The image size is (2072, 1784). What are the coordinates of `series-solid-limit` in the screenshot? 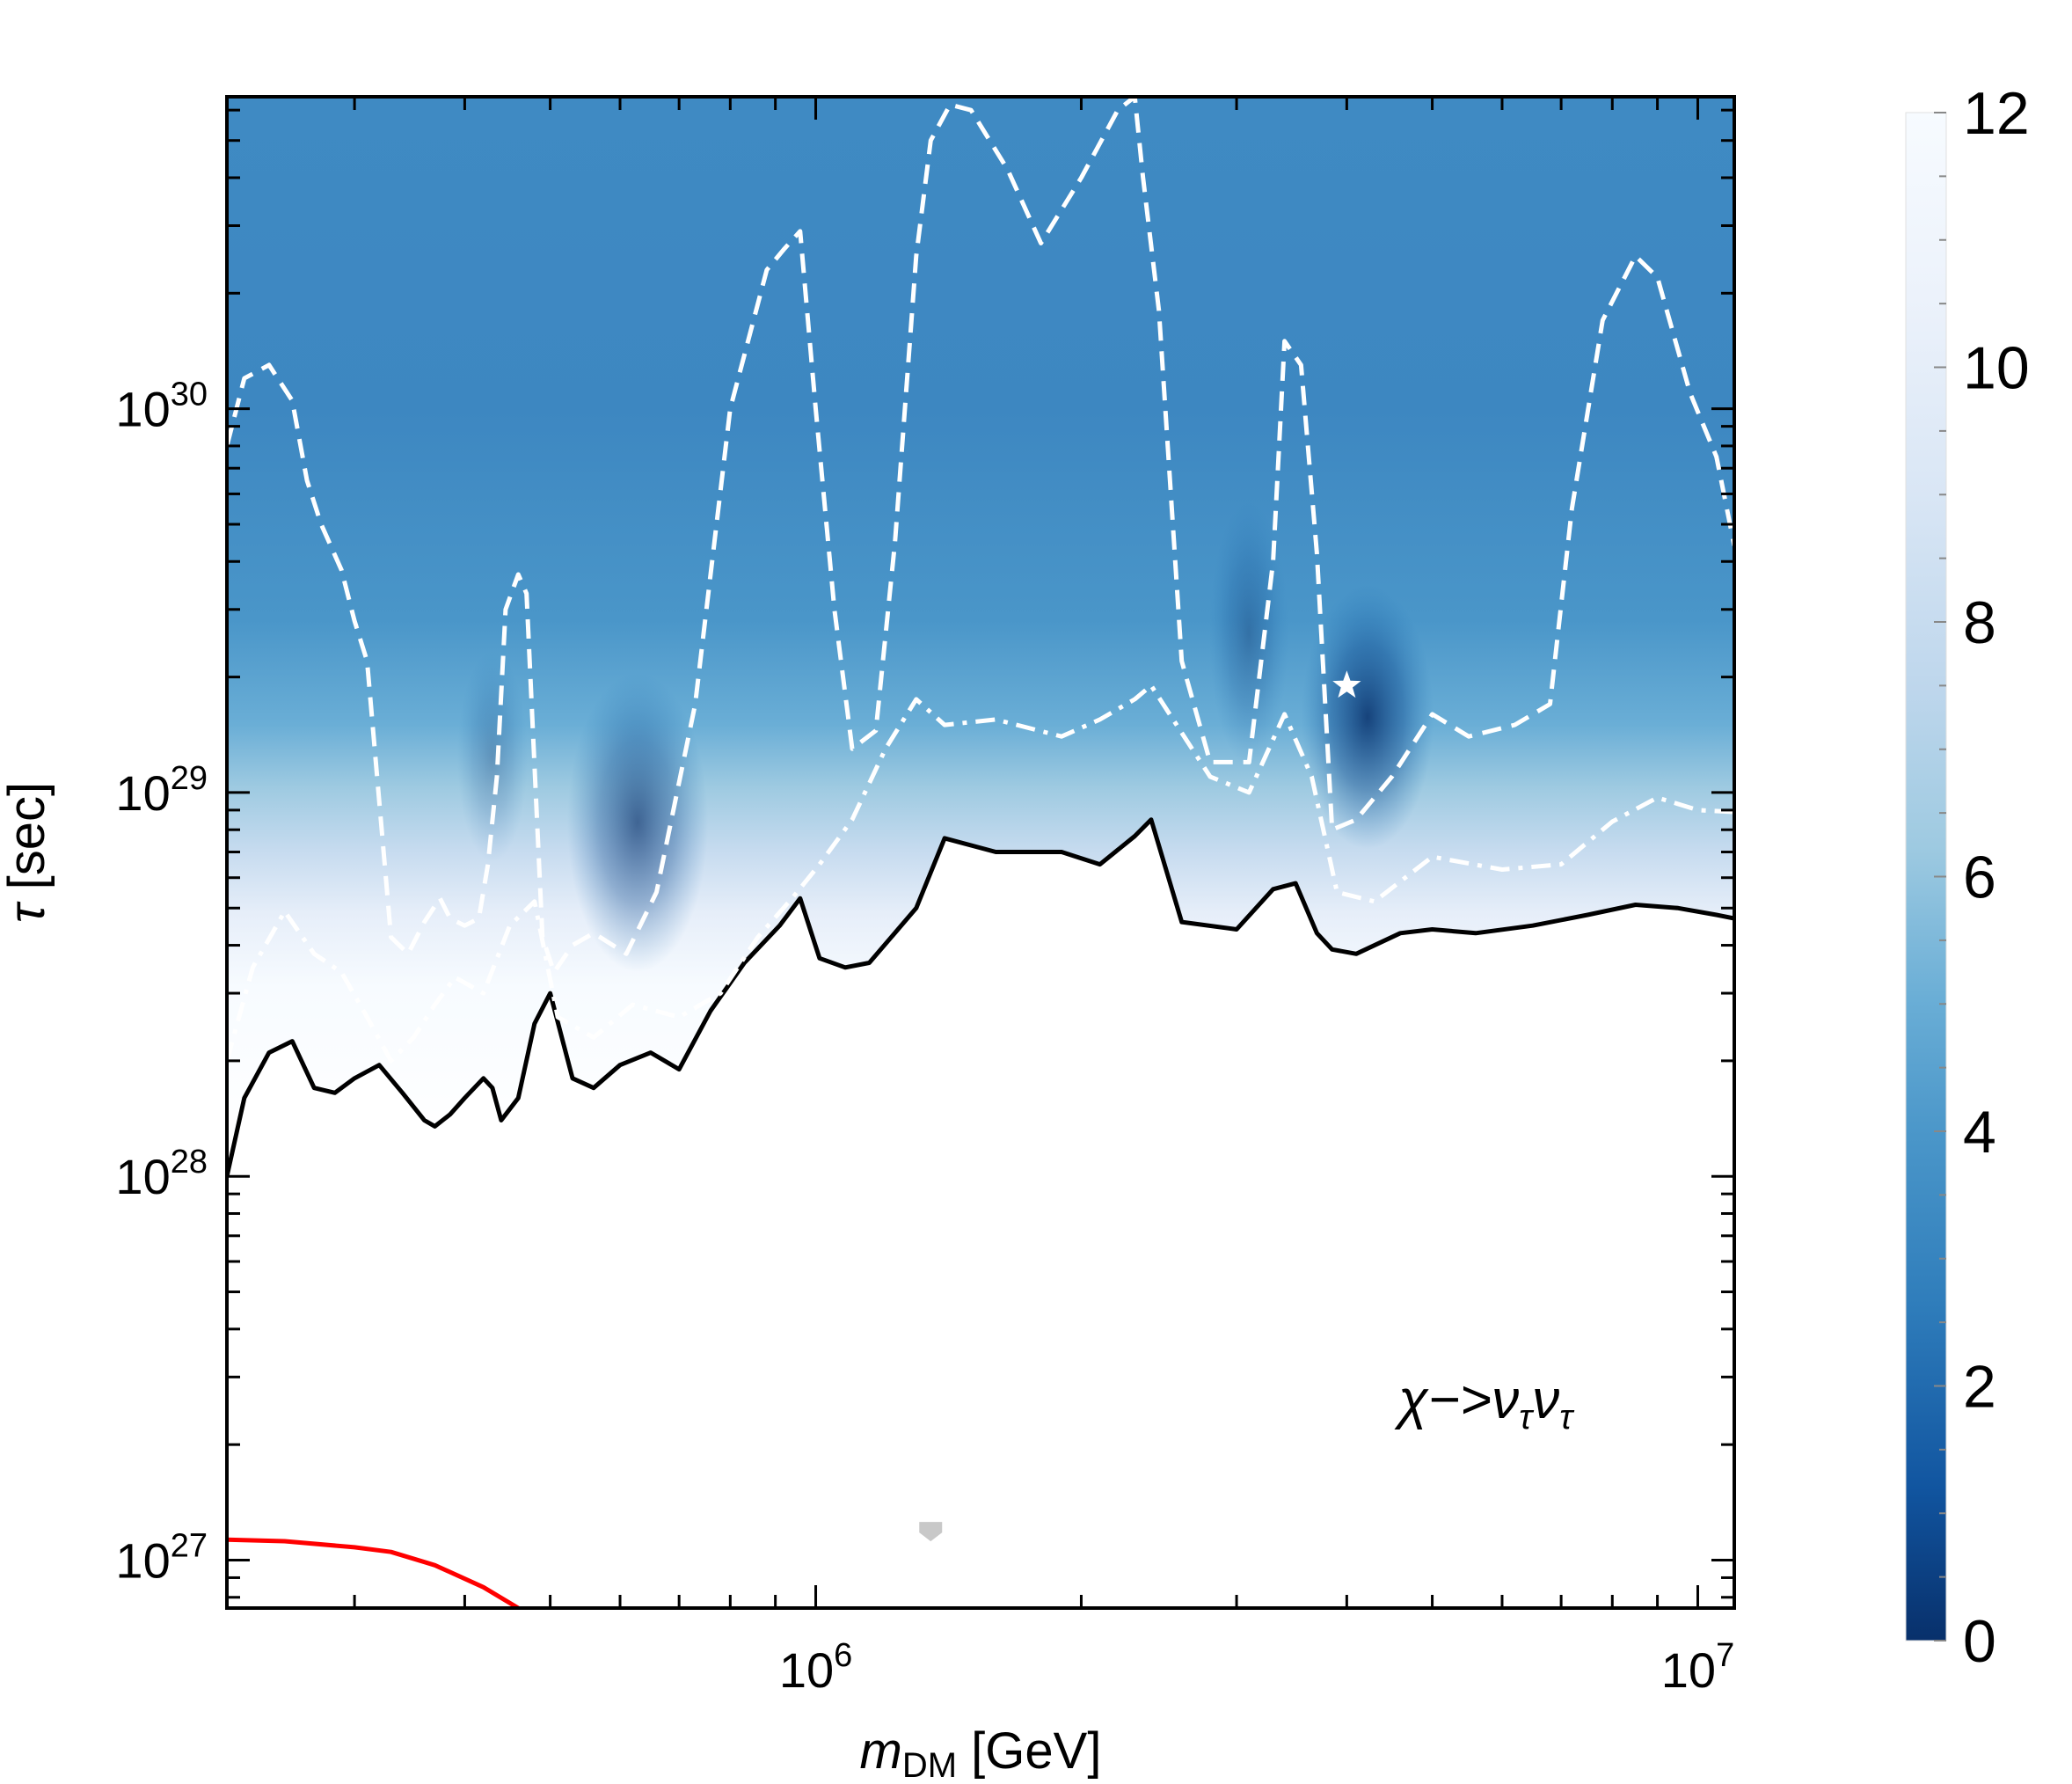 It's located at (980, 997).